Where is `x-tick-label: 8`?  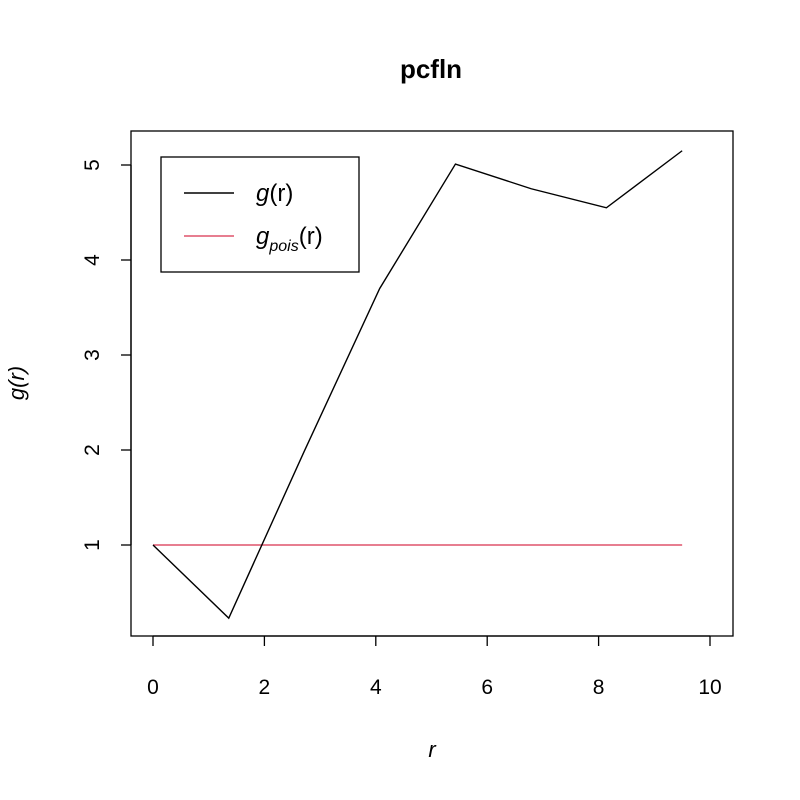
x-tick-label: 8 is located at coordinates (599, 687).